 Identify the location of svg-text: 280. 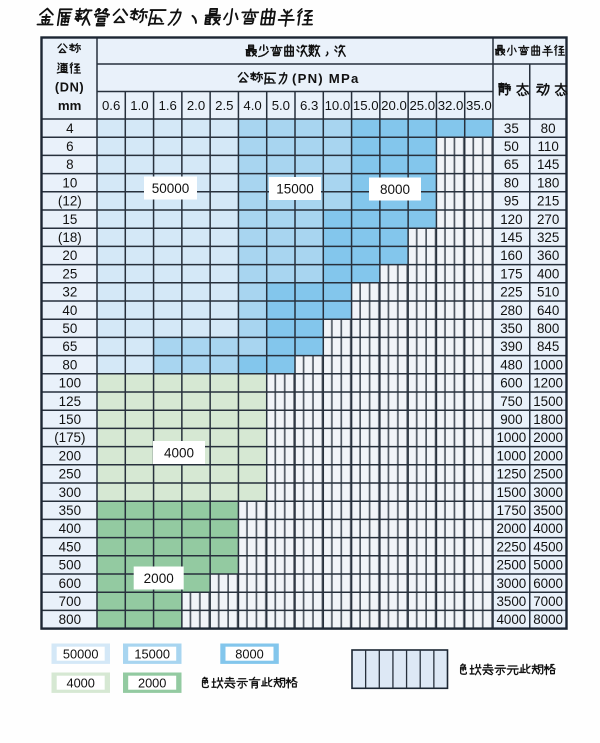
(511, 310).